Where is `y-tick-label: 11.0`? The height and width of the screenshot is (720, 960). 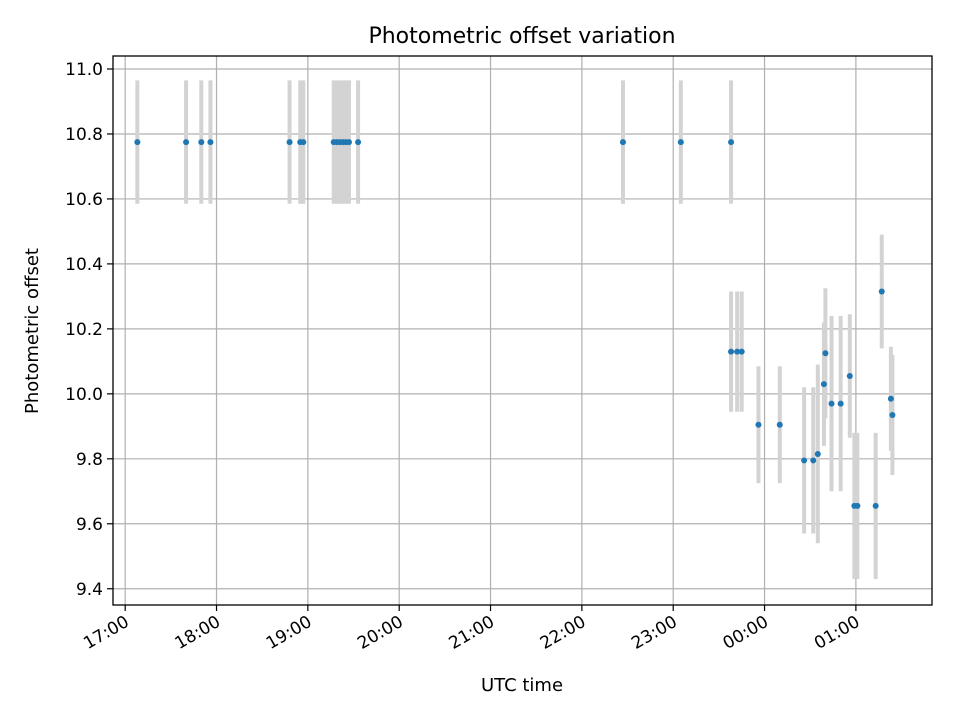
y-tick-label: 11.0 is located at coordinates (84, 70).